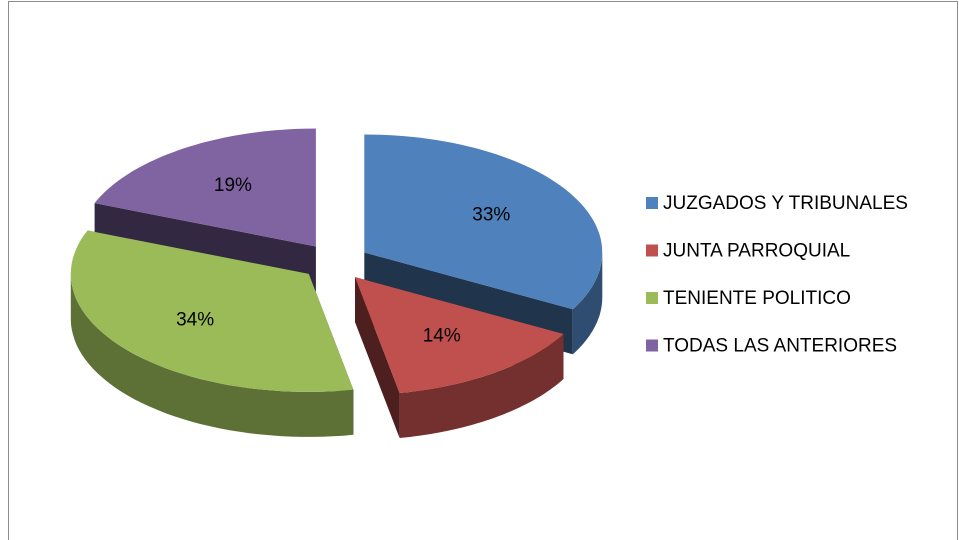 Image resolution: width=959 pixels, height=540 pixels. I want to click on data-label: 19%, so click(233, 185).